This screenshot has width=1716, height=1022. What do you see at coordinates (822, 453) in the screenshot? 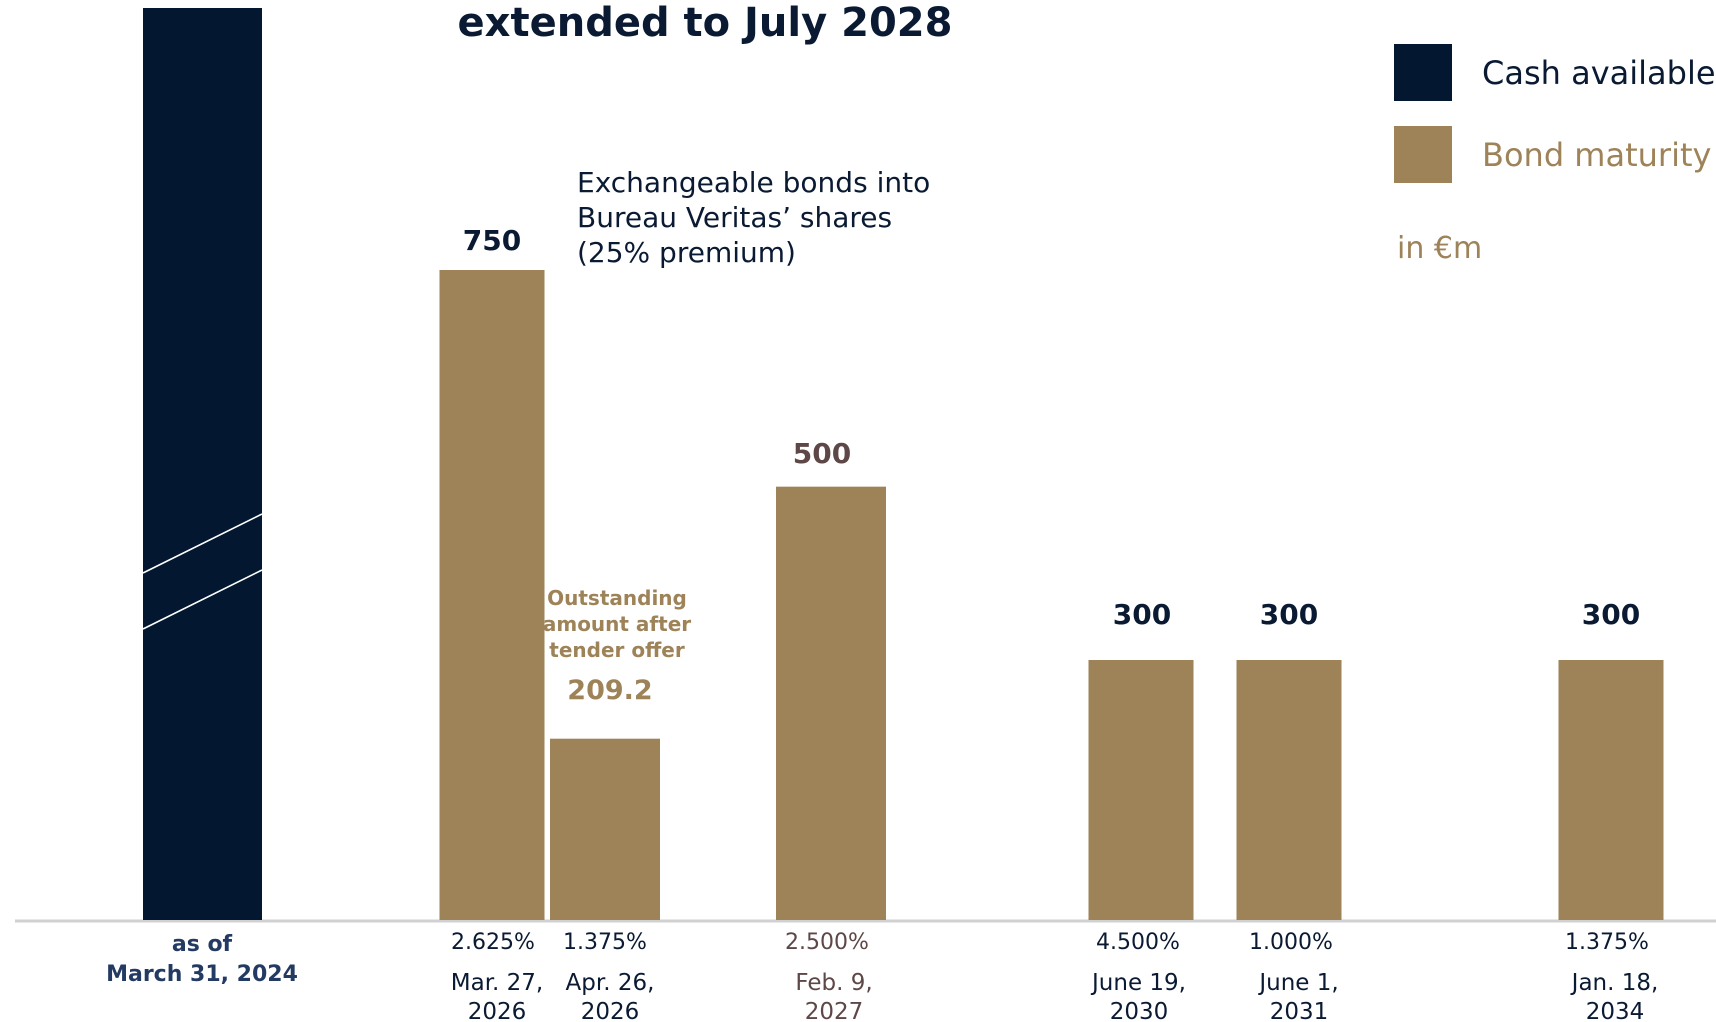
I see `bond-value-label: 500` at bounding box center [822, 453].